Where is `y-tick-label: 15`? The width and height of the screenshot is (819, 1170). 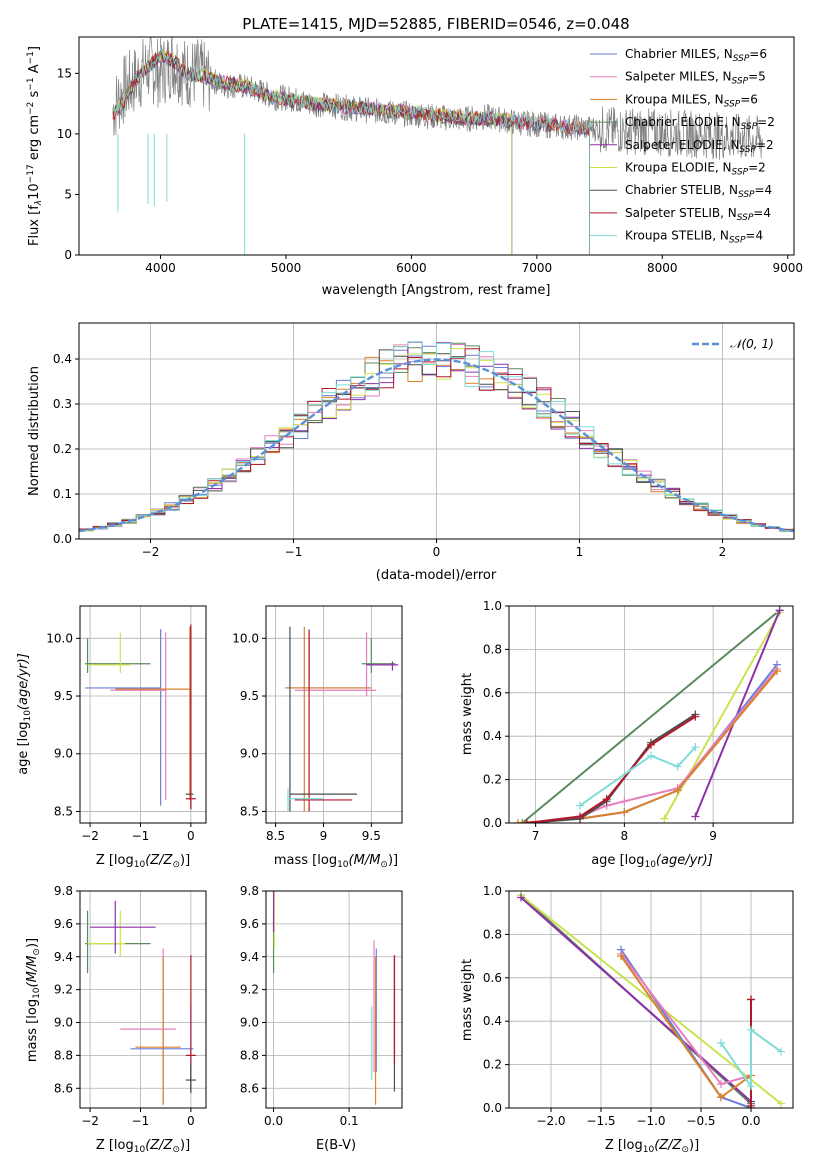 y-tick-label: 15 is located at coordinates (64, 73).